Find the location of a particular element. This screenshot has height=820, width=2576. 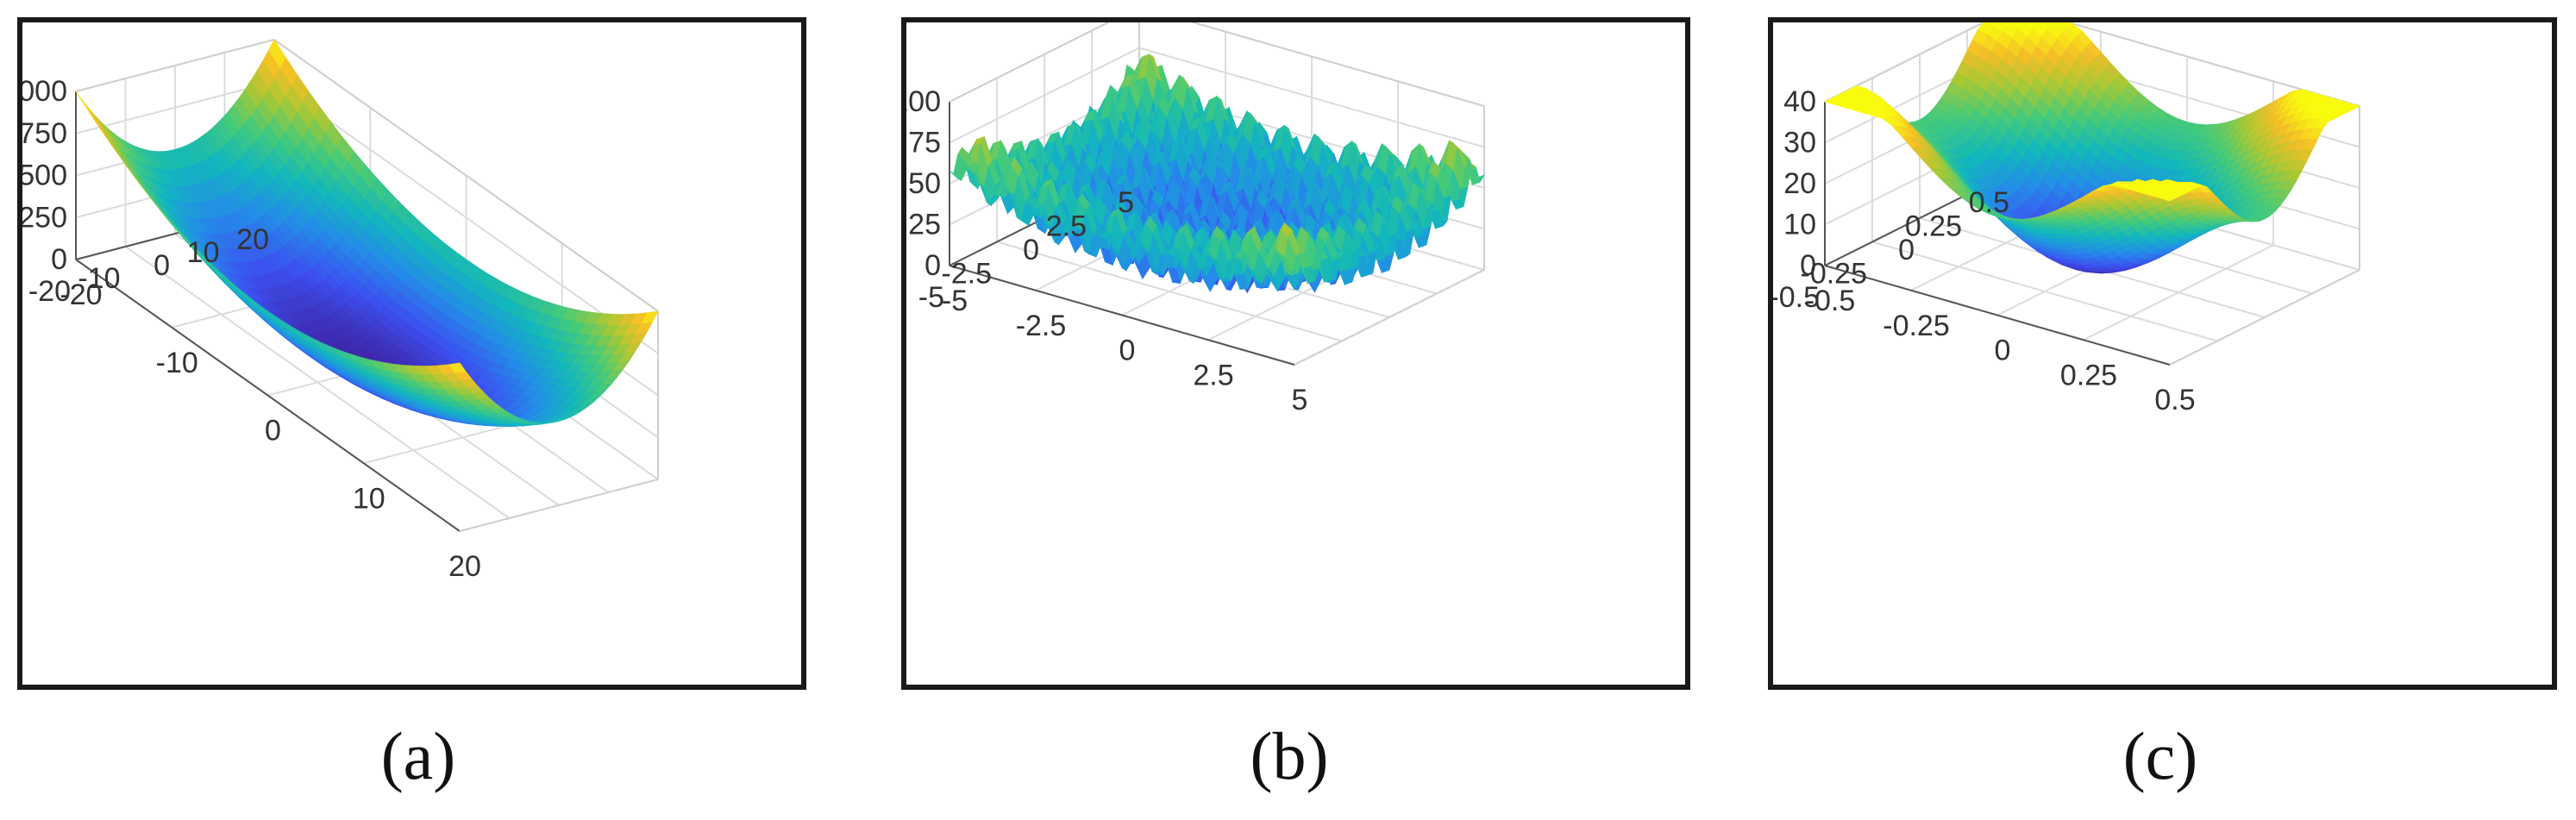

x-tick-label: -10 is located at coordinates (177, 363).